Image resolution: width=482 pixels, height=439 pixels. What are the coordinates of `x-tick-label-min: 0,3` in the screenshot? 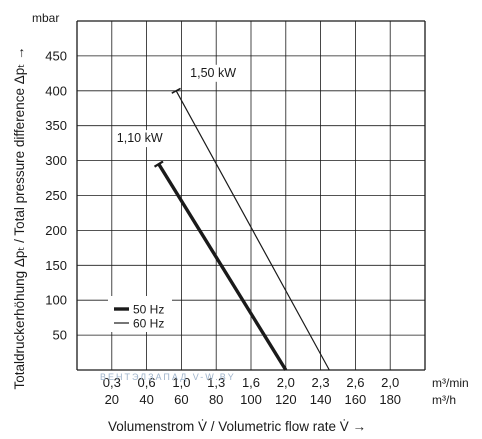 It's located at (112, 382).